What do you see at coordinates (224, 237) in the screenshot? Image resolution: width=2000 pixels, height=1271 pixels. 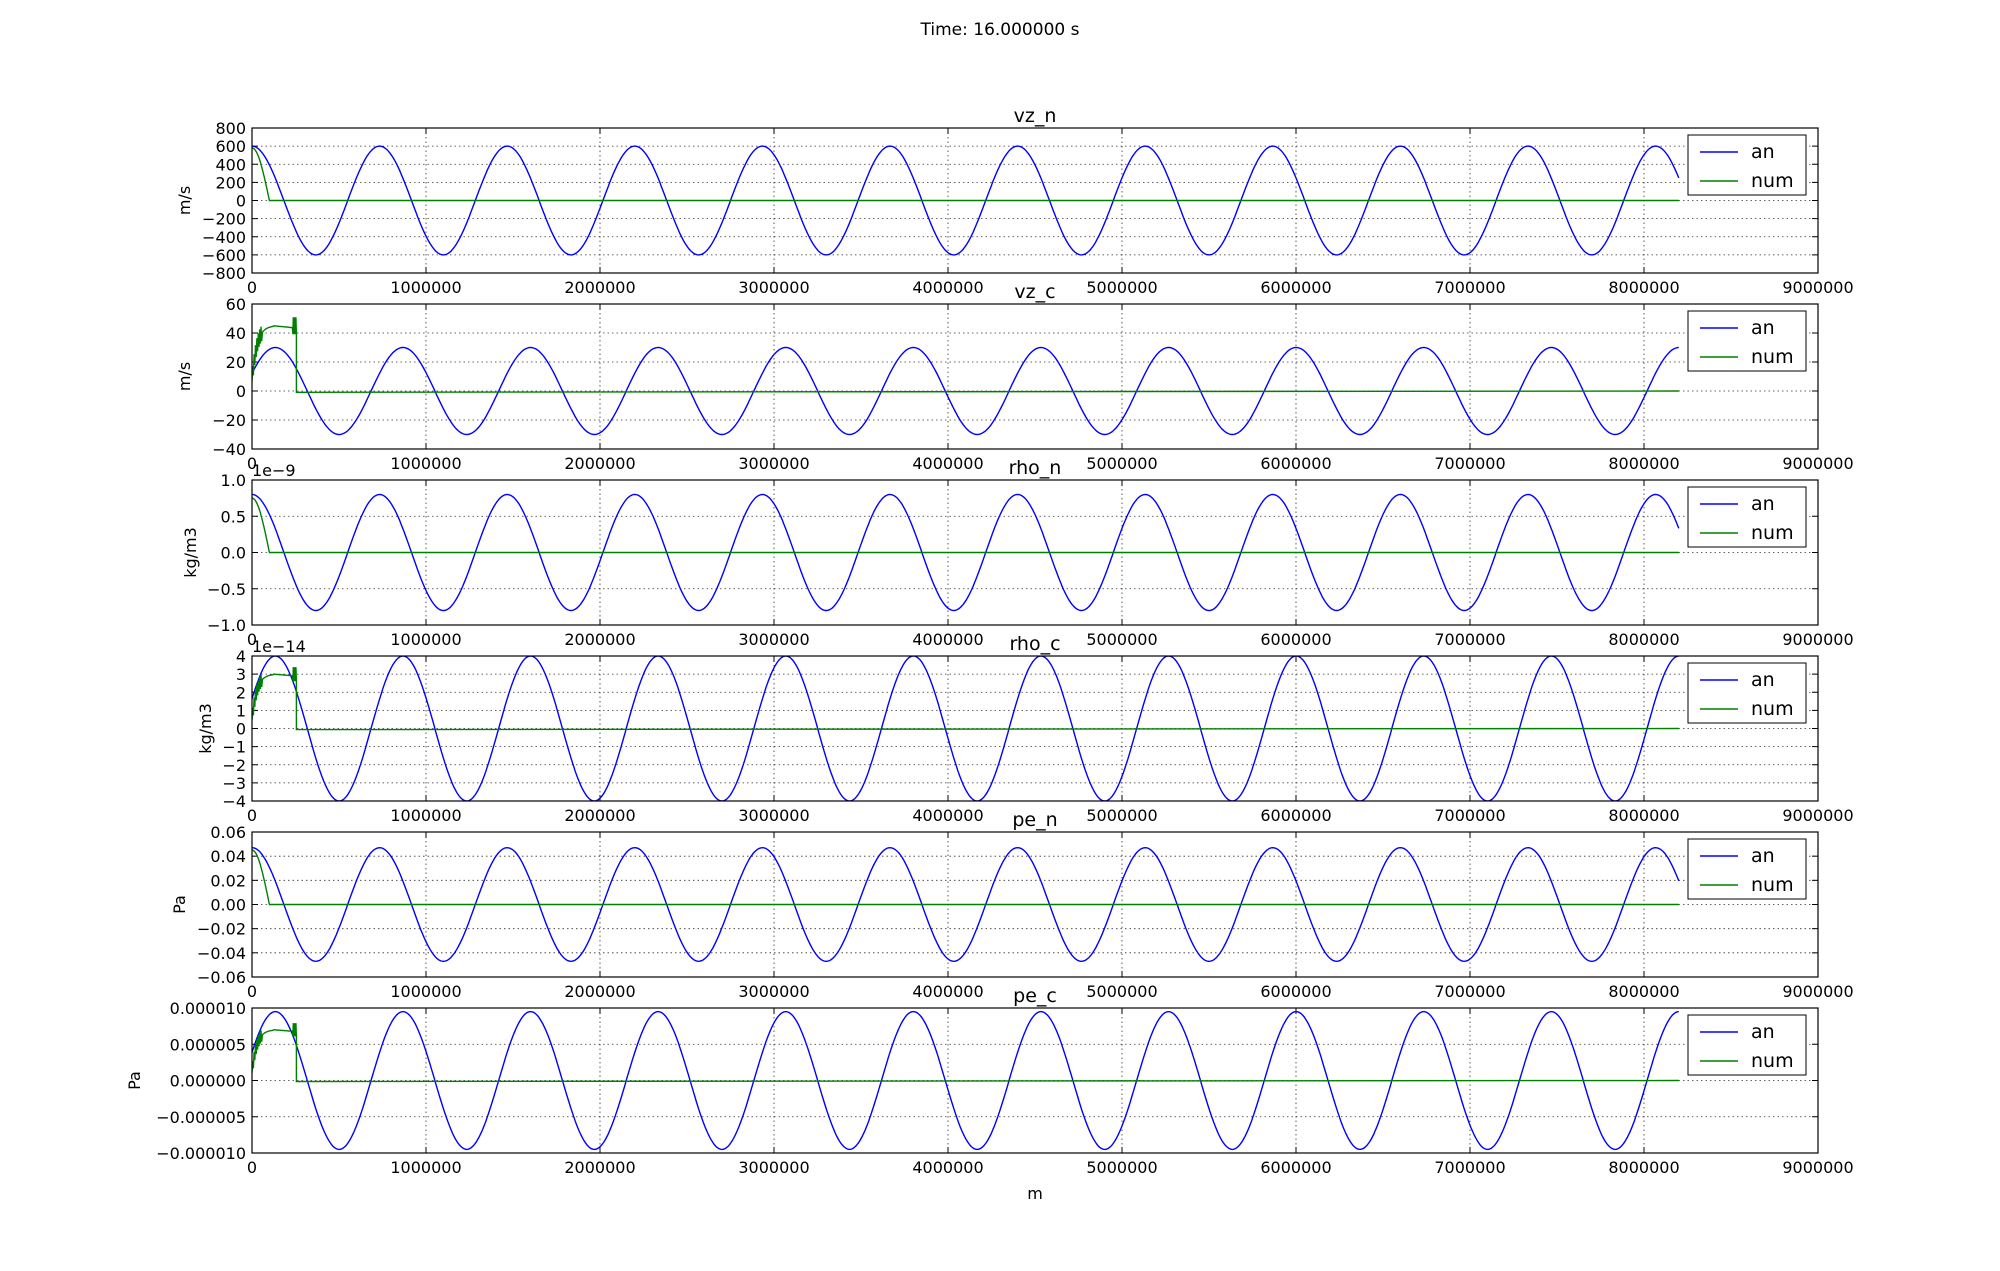 I see `y-tick-label: −400` at bounding box center [224, 237].